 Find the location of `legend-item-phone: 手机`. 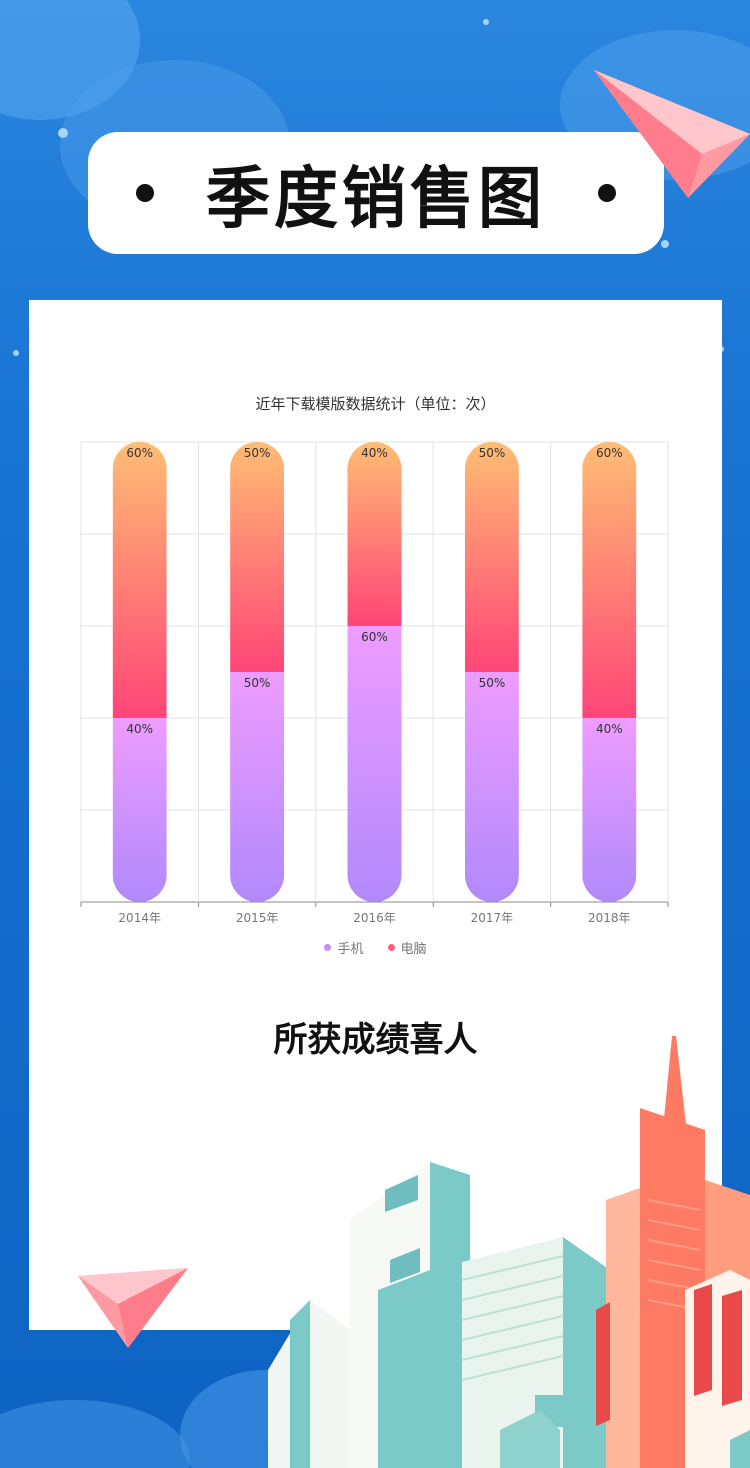

legend-item-phone: 手机 is located at coordinates (344, 947).